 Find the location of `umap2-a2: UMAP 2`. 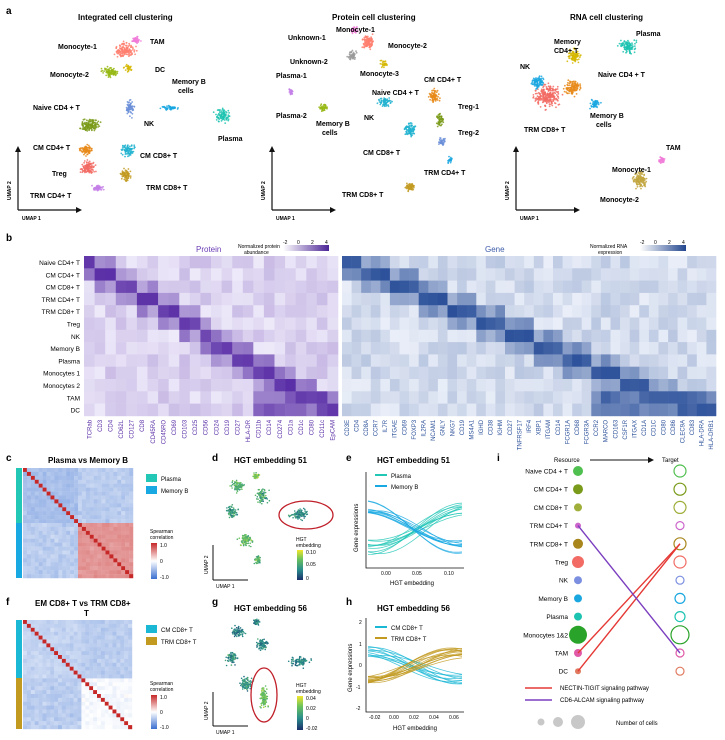

umap2-a2: UMAP 2 is located at coordinates (264, 190).